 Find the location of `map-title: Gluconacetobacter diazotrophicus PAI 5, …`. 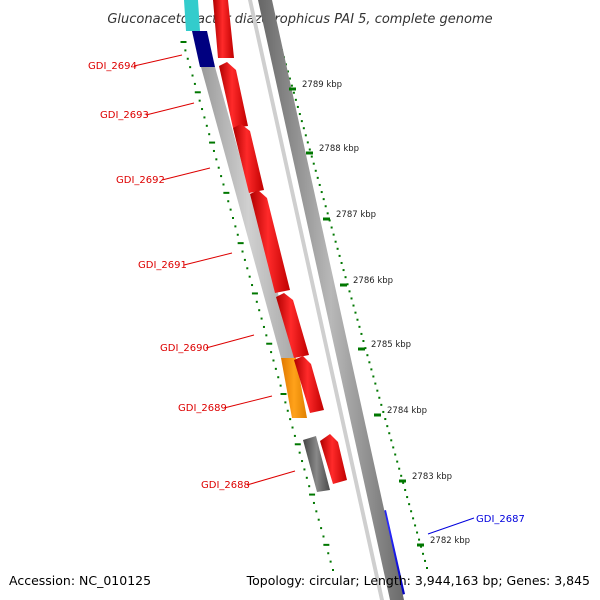

map-title: Gluconacetobacter diazotrophicus PAI 5, … is located at coordinates (299, 19).